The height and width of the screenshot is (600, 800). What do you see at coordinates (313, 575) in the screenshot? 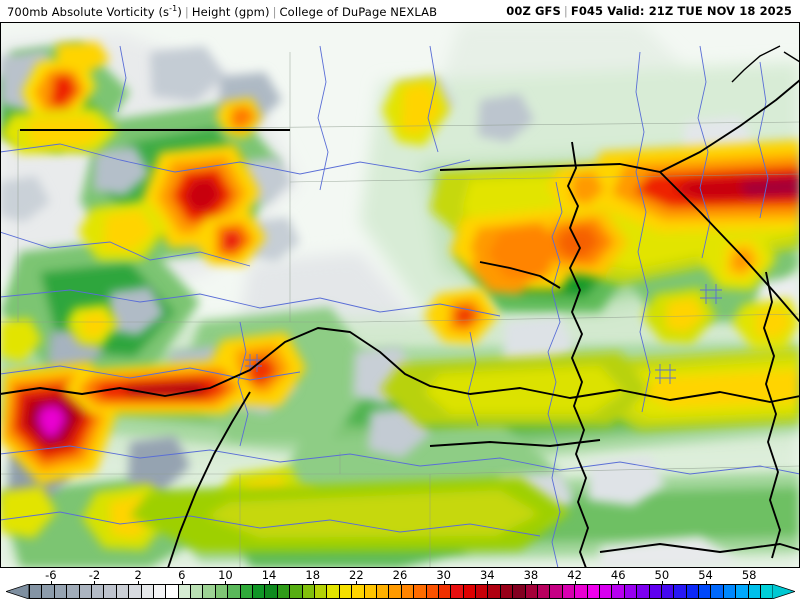
I see `colorbar-tick-label: 18` at bounding box center [313, 575].